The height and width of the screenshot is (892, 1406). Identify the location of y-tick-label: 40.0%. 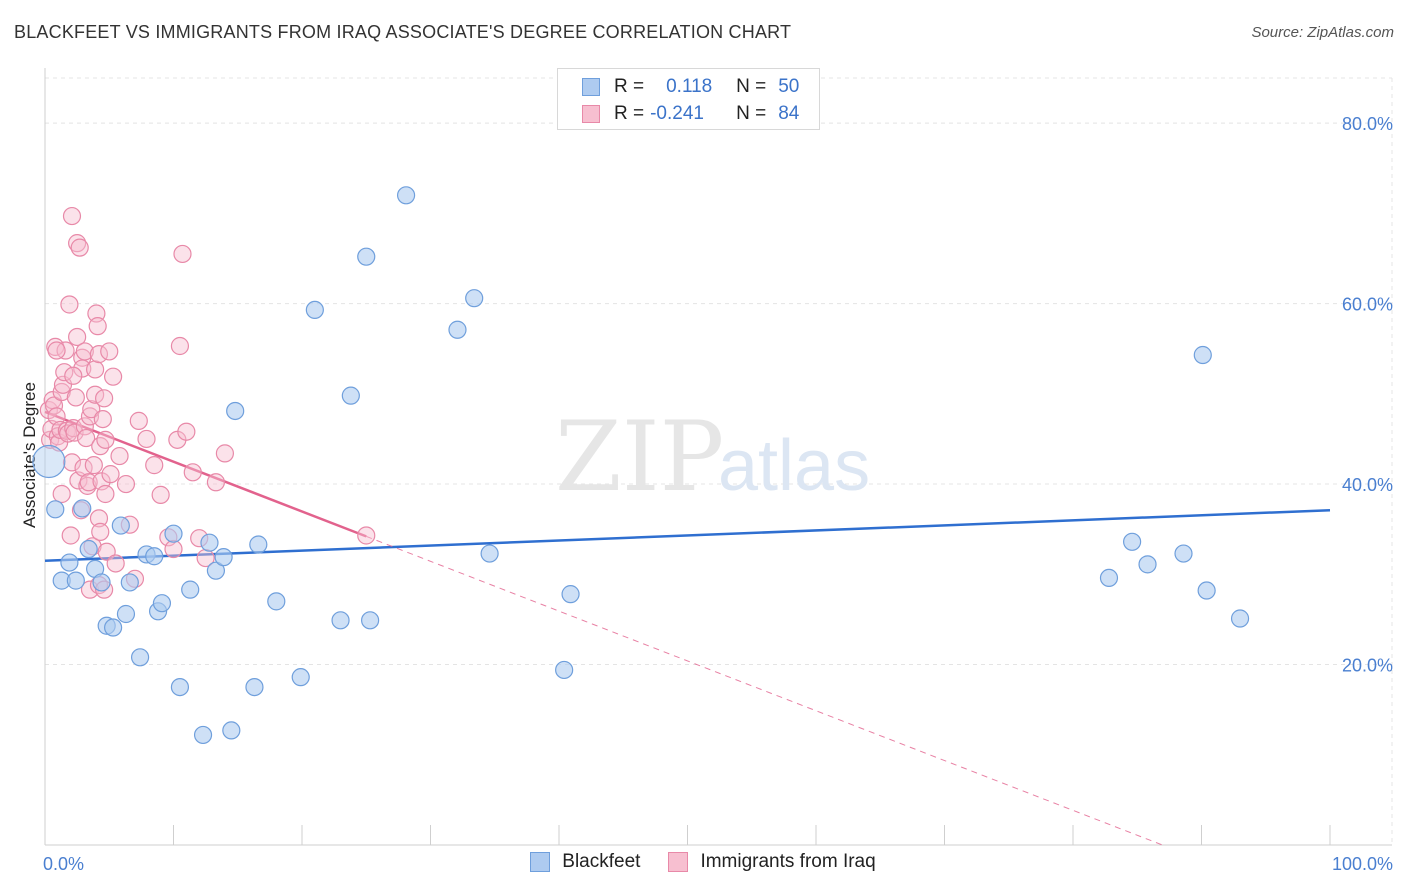
(1367, 485).